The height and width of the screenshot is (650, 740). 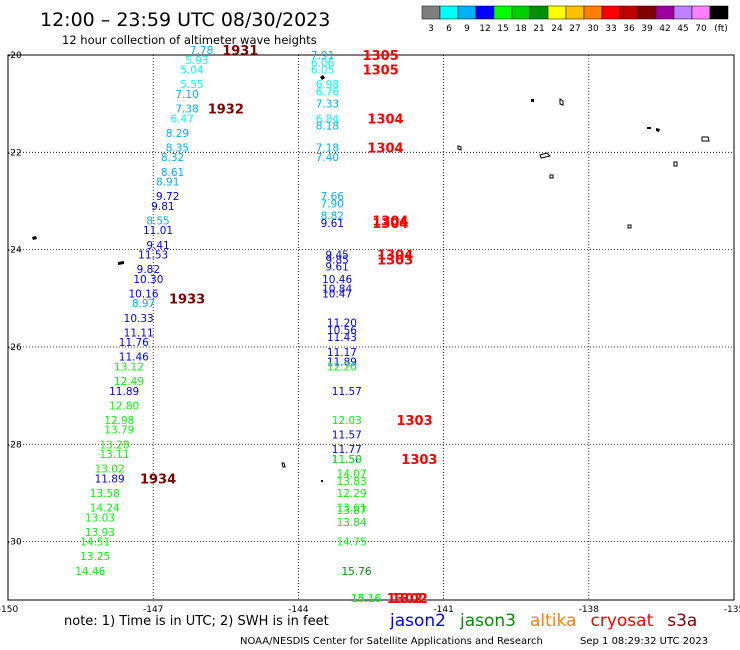 I want to click on wave-height-label: 9.72, so click(x=167, y=197).